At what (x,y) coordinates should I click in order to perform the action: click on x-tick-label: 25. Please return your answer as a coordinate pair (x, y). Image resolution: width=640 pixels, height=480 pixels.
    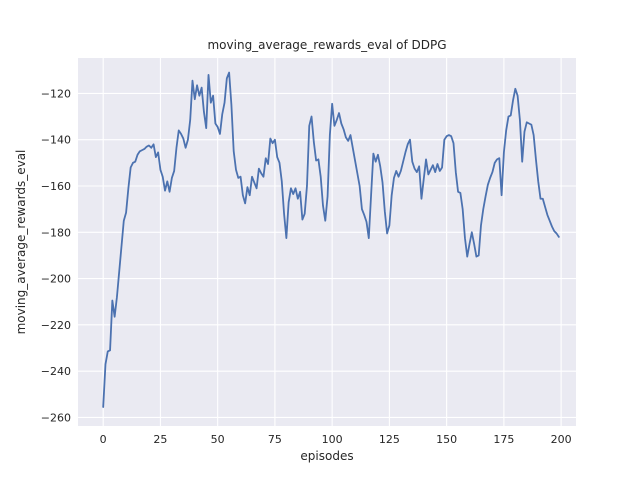
    Looking at the image, I should click on (160, 439).